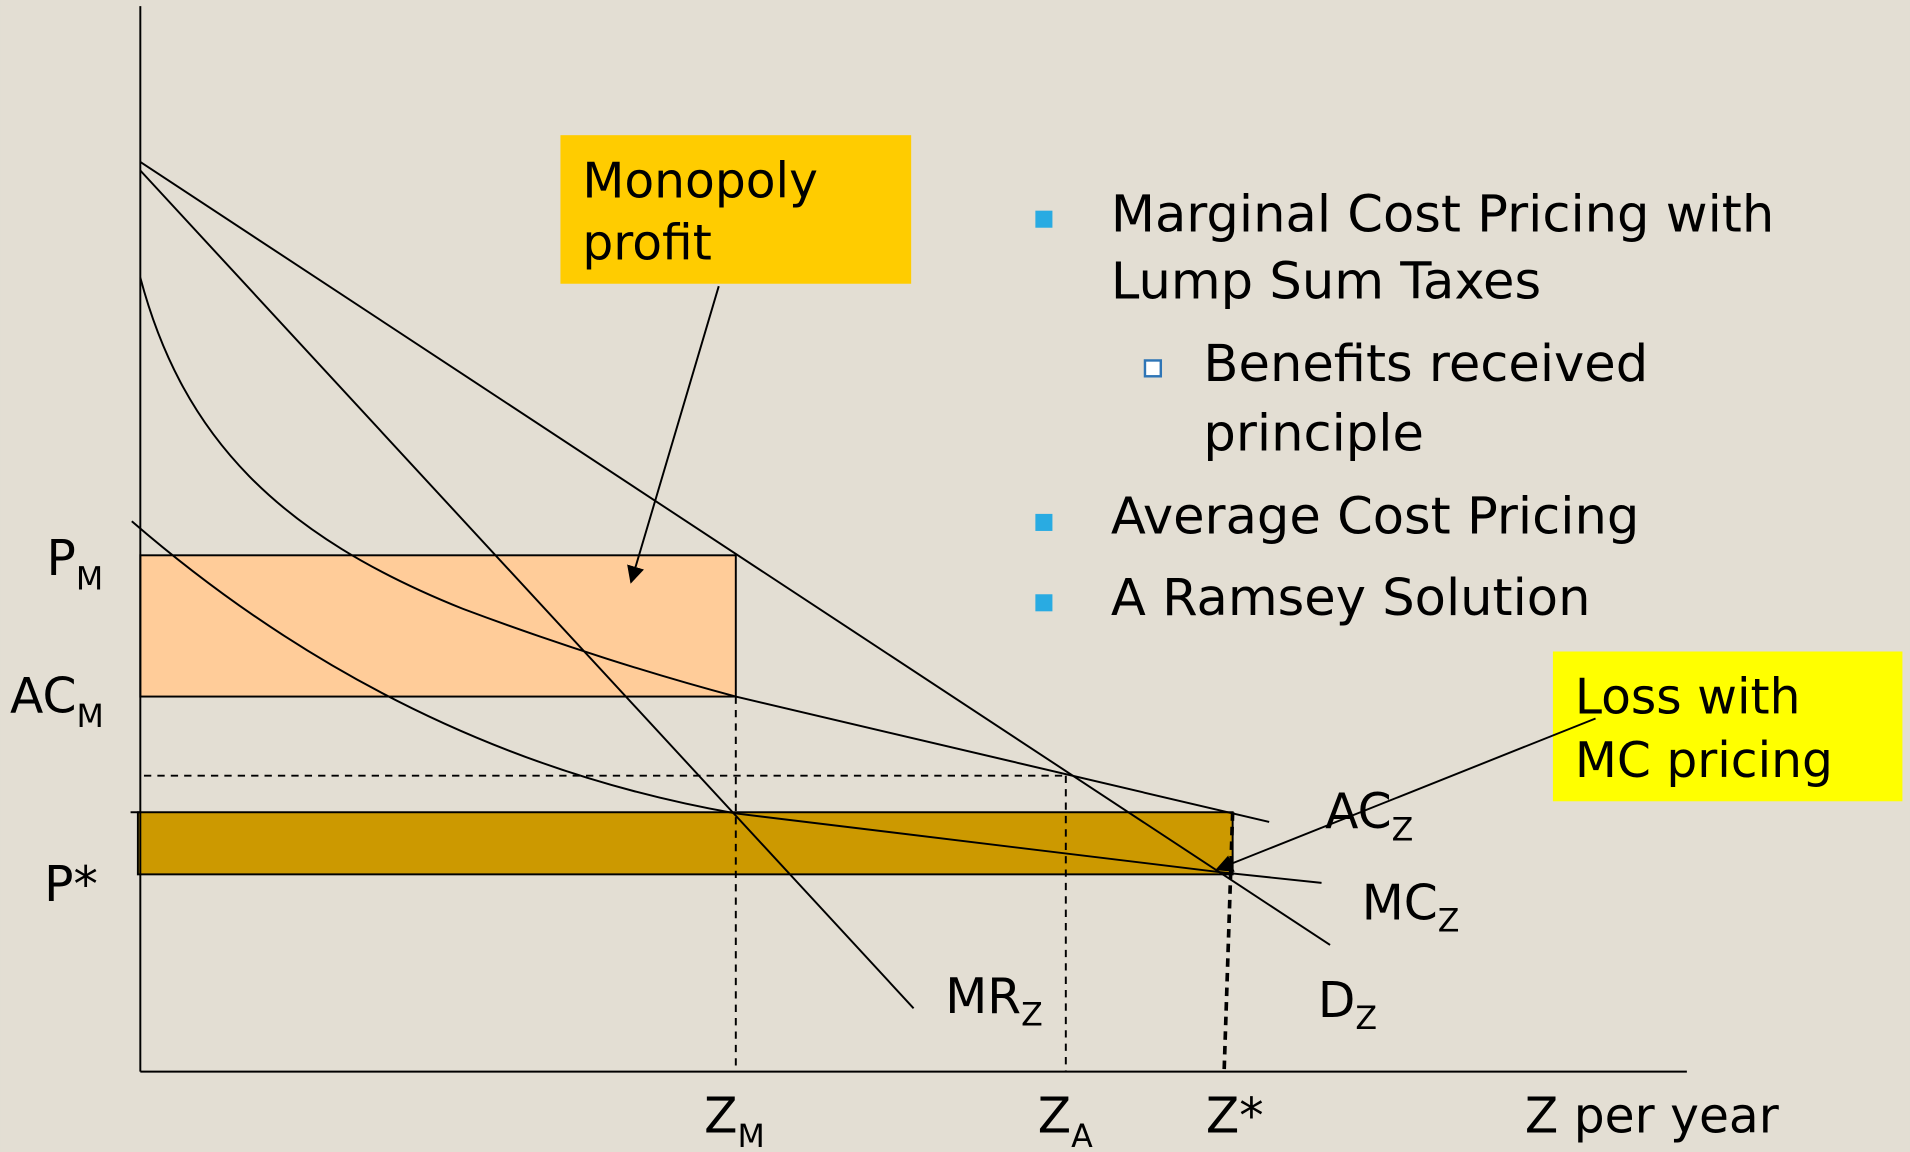 Image resolution: width=1910 pixels, height=1152 pixels. What do you see at coordinates (1400, 903) in the screenshot?
I see `label-base: MC` at bounding box center [1400, 903].